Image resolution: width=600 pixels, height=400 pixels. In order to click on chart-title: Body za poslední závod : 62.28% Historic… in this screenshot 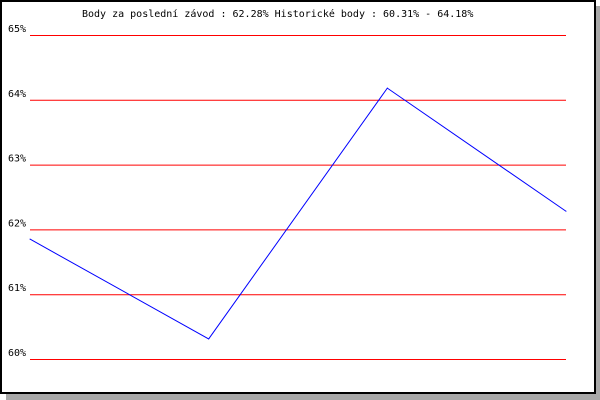, I will do `click(277, 14)`.